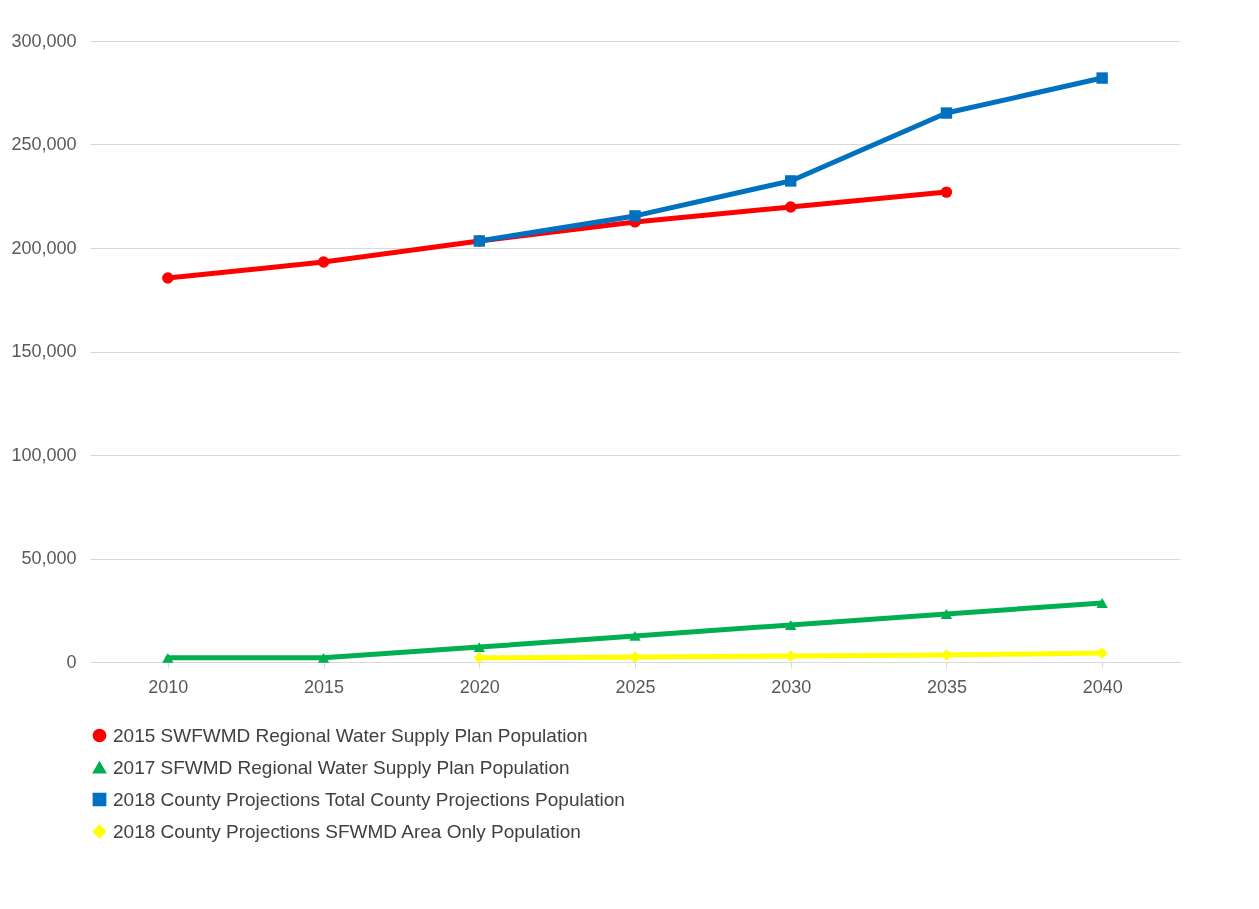 The image size is (1259, 909). Describe the element at coordinates (946, 686) in the screenshot. I see `x-tick-label: 2035` at that location.